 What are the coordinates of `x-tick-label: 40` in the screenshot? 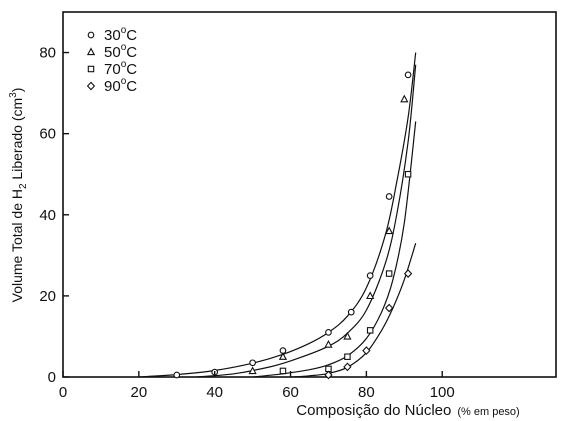 It's located at (214, 392).